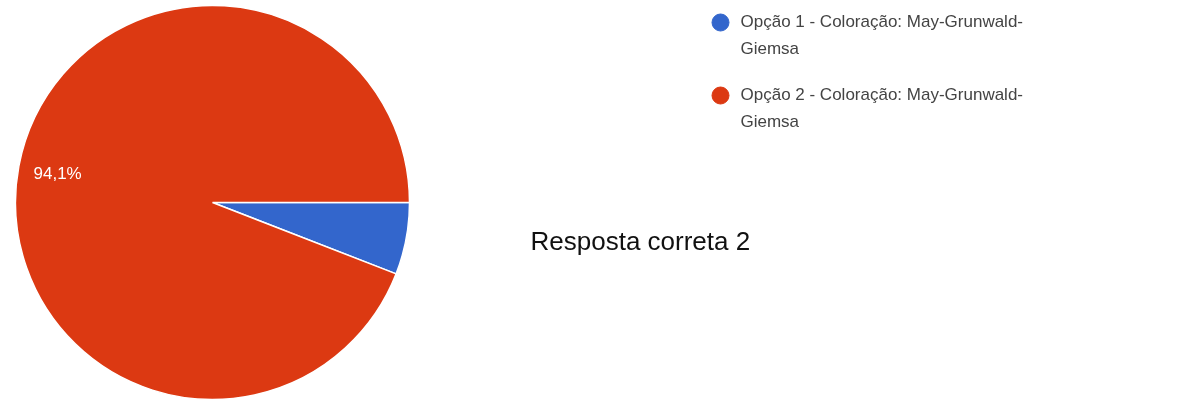  Describe the element at coordinates (882, 35) in the screenshot. I see `legend-label: Opção 1 - Coloração: May-Grunwald-Giemsa` at that location.